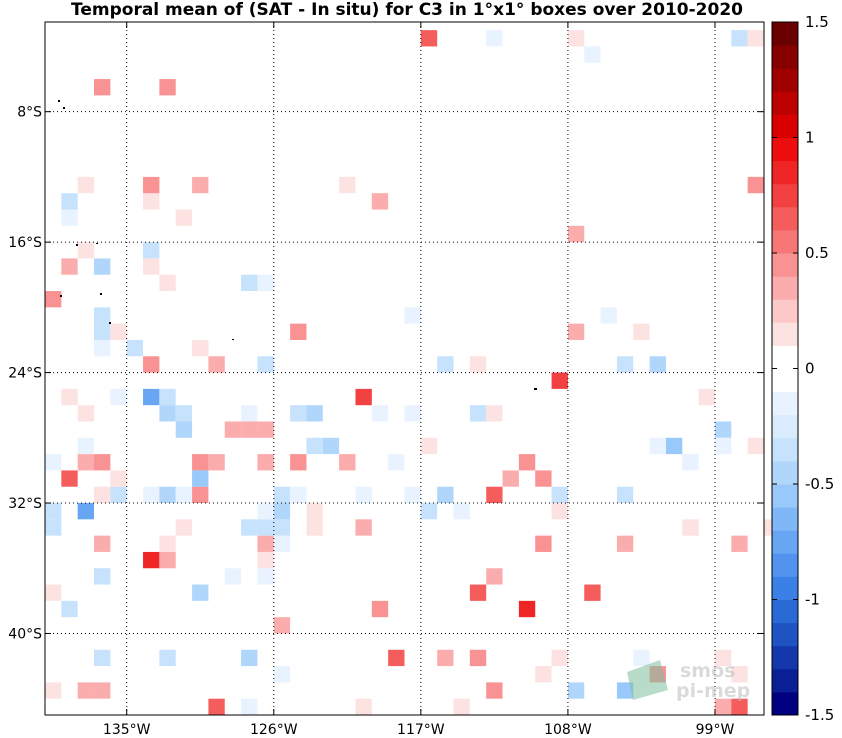 The width and height of the screenshot is (842, 738). I want to click on leaf-icon, so click(647, 680).